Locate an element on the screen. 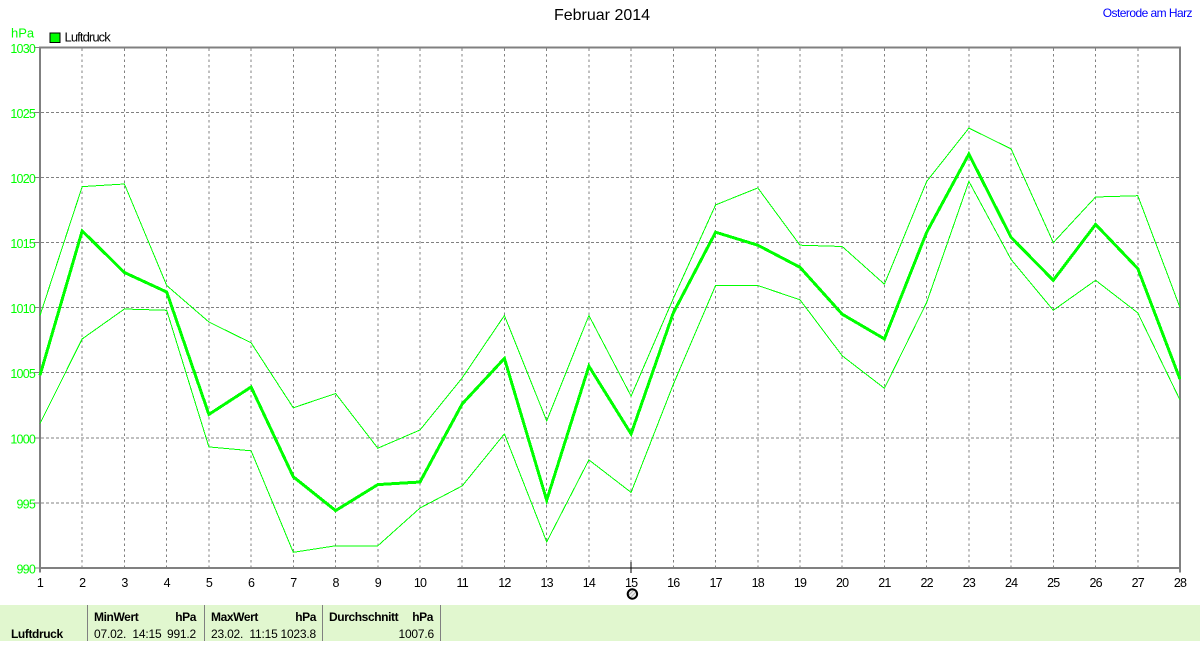 The image size is (1200, 646). svg-text: 1015 is located at coordinates (22, 244).